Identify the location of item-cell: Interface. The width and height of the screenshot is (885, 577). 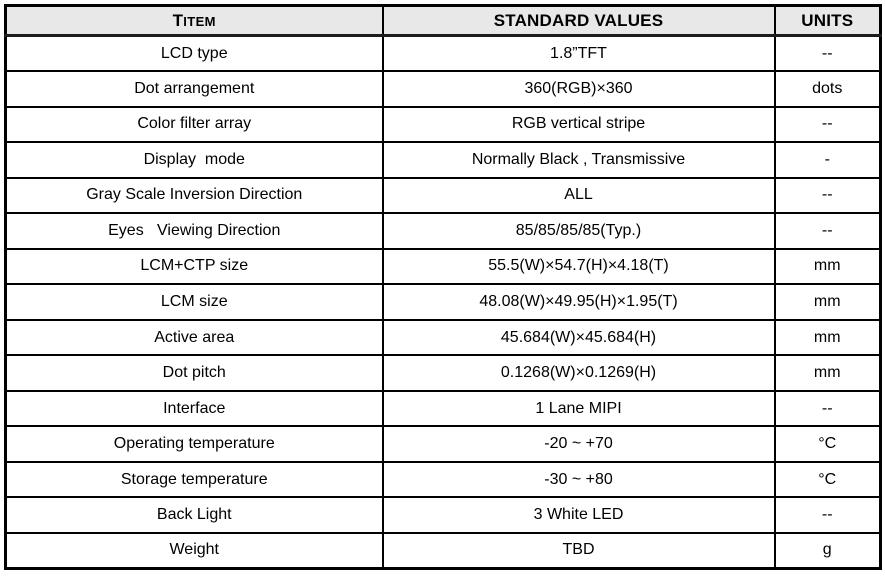
(194, 408).